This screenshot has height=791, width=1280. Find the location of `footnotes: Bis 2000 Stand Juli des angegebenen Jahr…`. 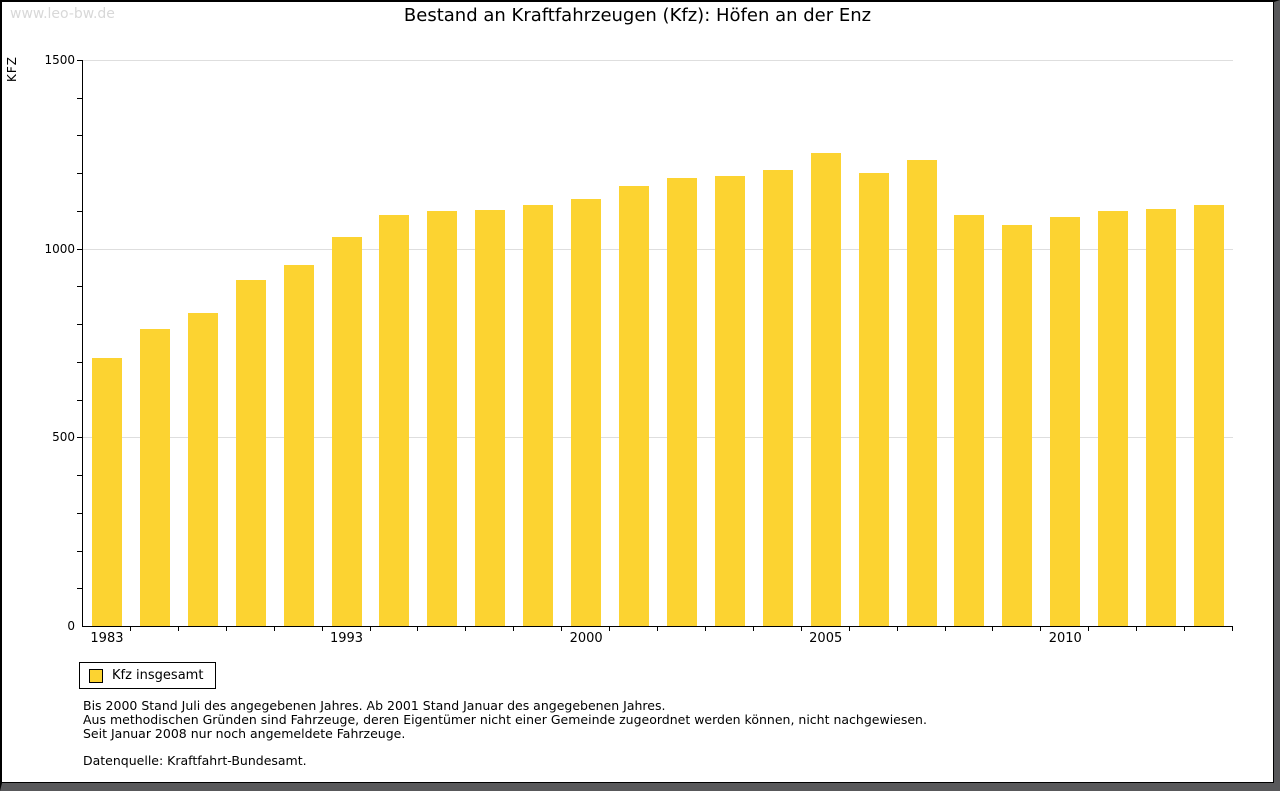

footnotes: Bis 2000 Stand Juli des angegebenen Jahr… is located at coordinates (505, 720).